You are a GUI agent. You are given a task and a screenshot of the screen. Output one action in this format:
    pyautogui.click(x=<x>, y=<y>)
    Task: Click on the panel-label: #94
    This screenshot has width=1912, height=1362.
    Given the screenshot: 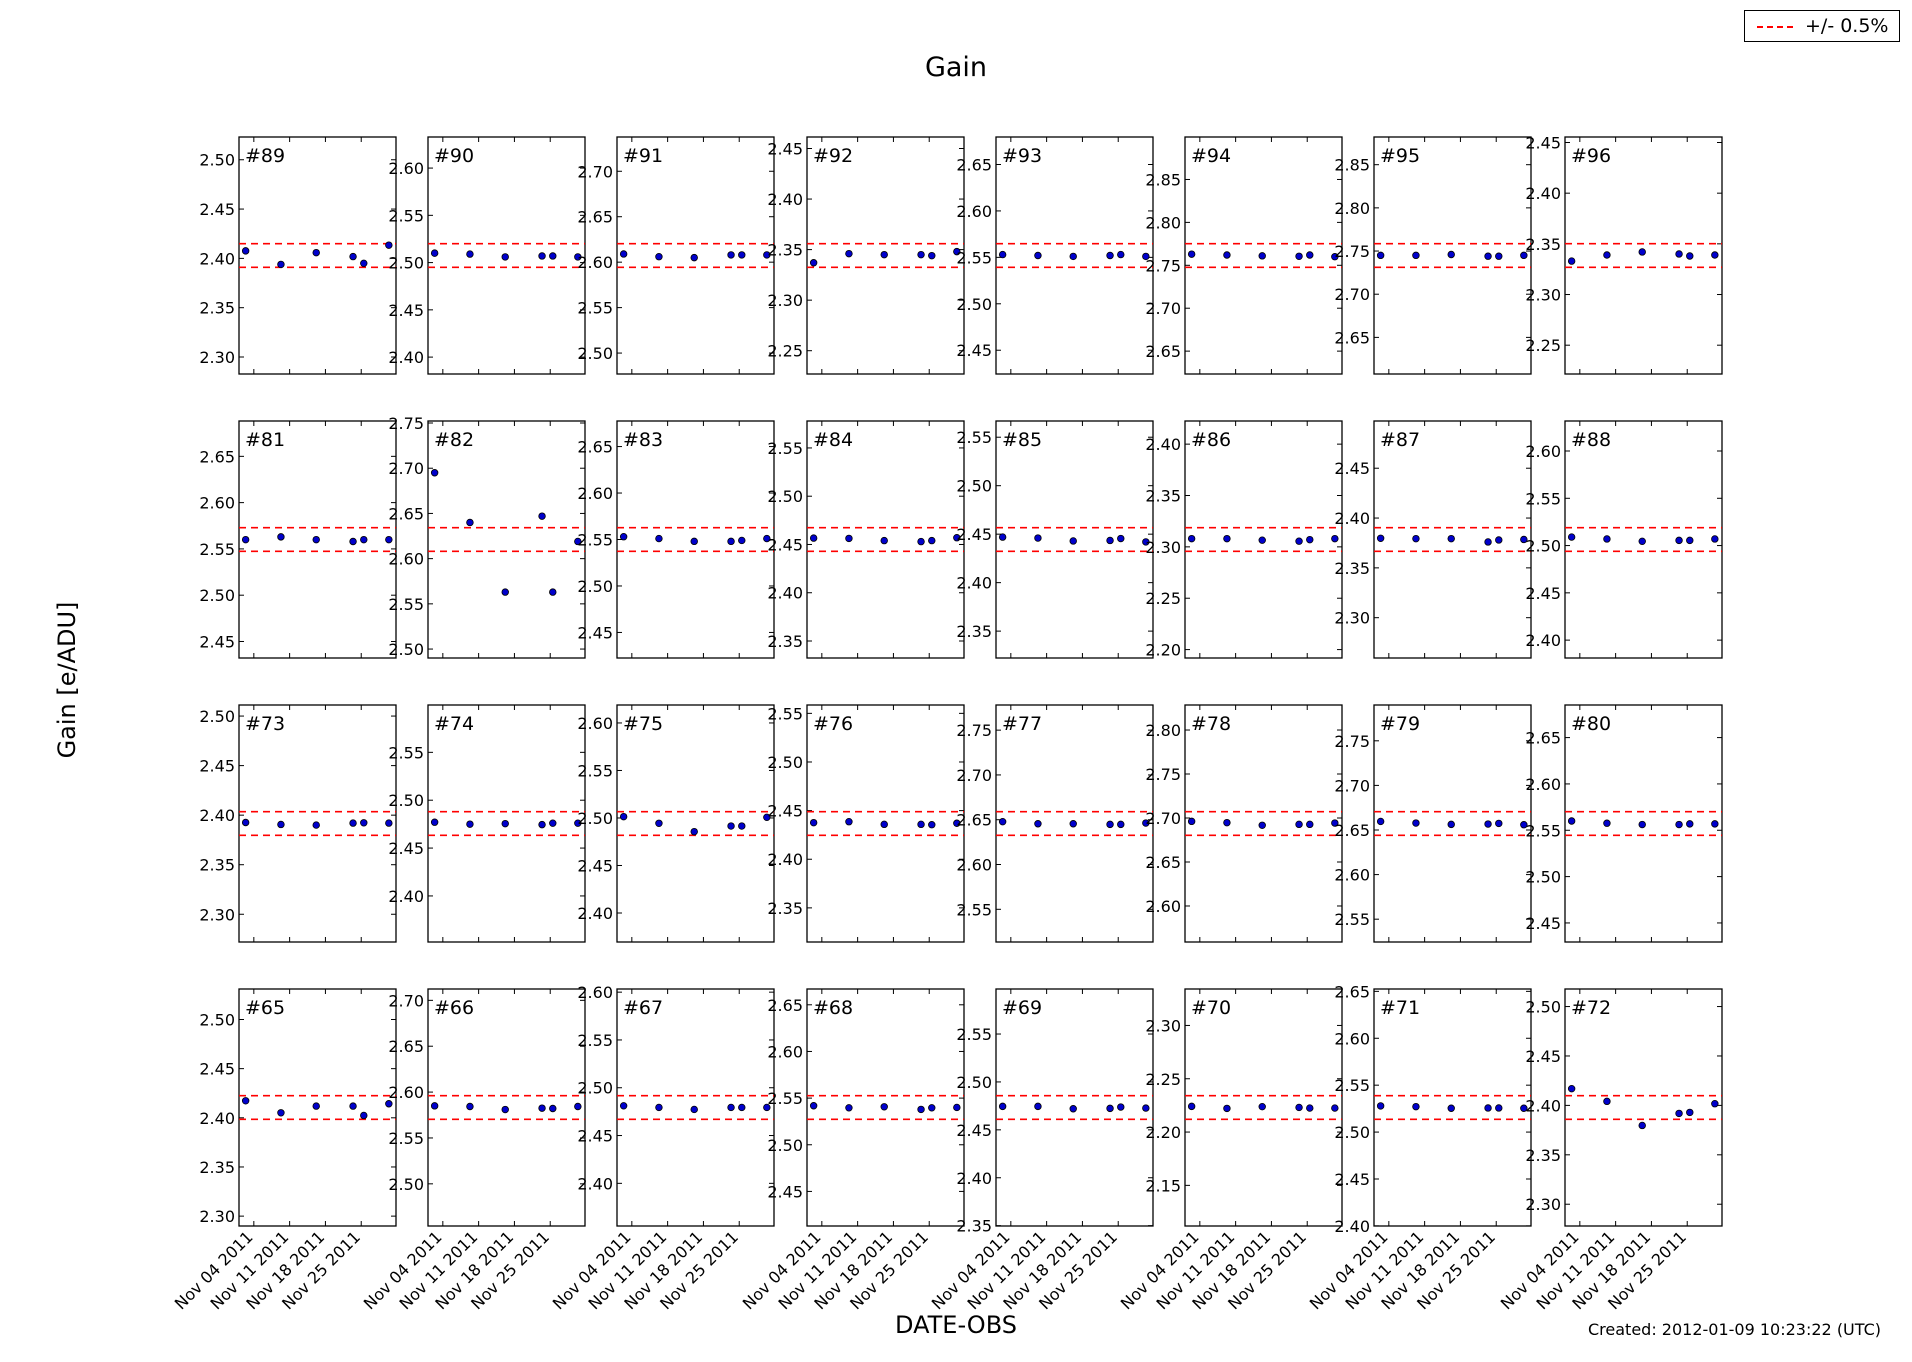 What is the action you would take?
    pyautogui.click(x=1211, y=156)
    